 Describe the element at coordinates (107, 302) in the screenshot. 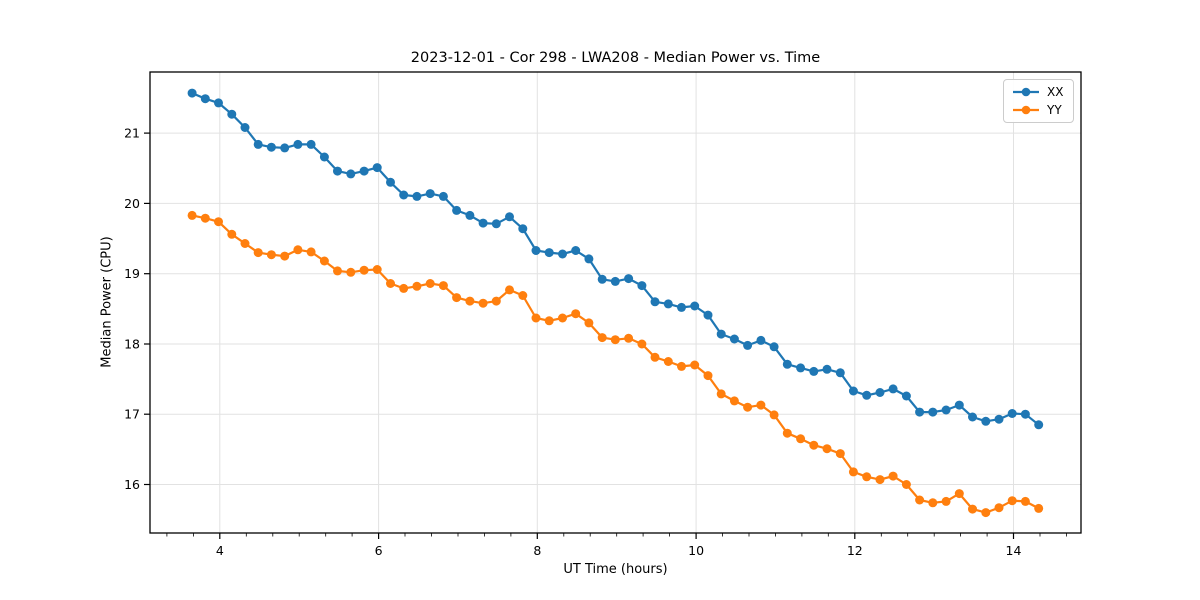

I see `y-axis-label: Median Power (CPU)` at that location.